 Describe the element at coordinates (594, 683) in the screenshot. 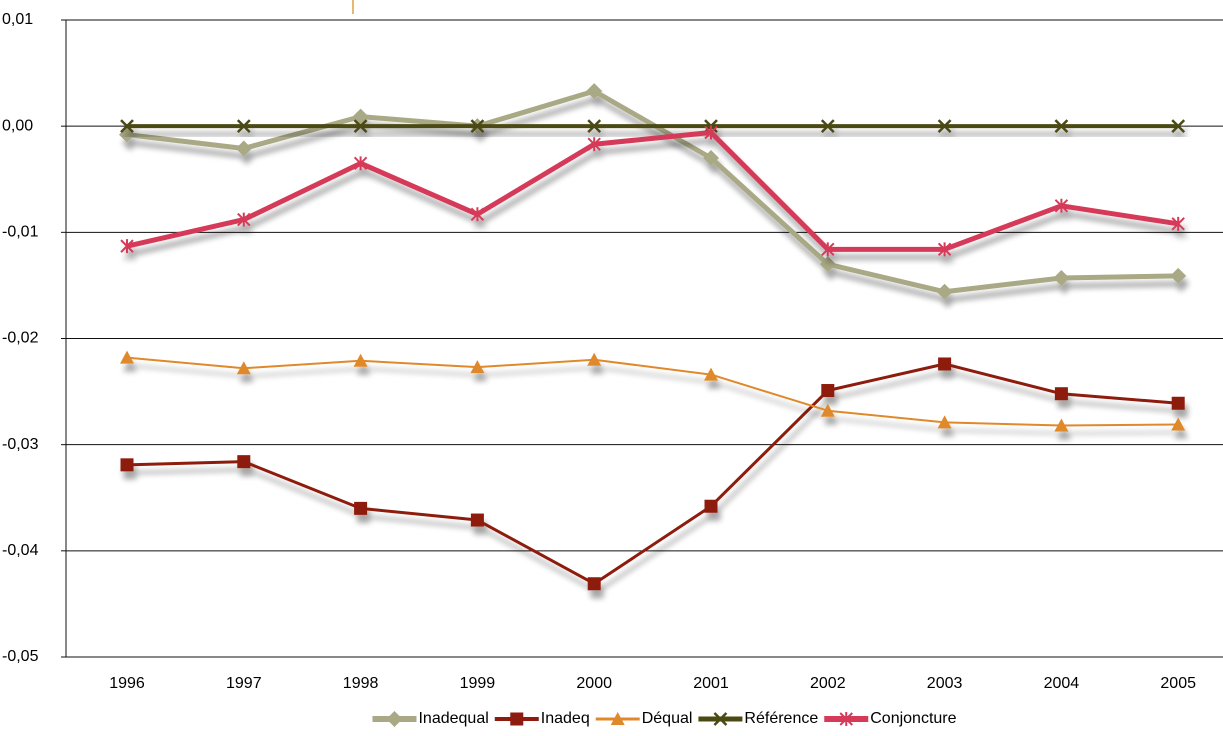

I see `x-tick-label: 2000` at that location.